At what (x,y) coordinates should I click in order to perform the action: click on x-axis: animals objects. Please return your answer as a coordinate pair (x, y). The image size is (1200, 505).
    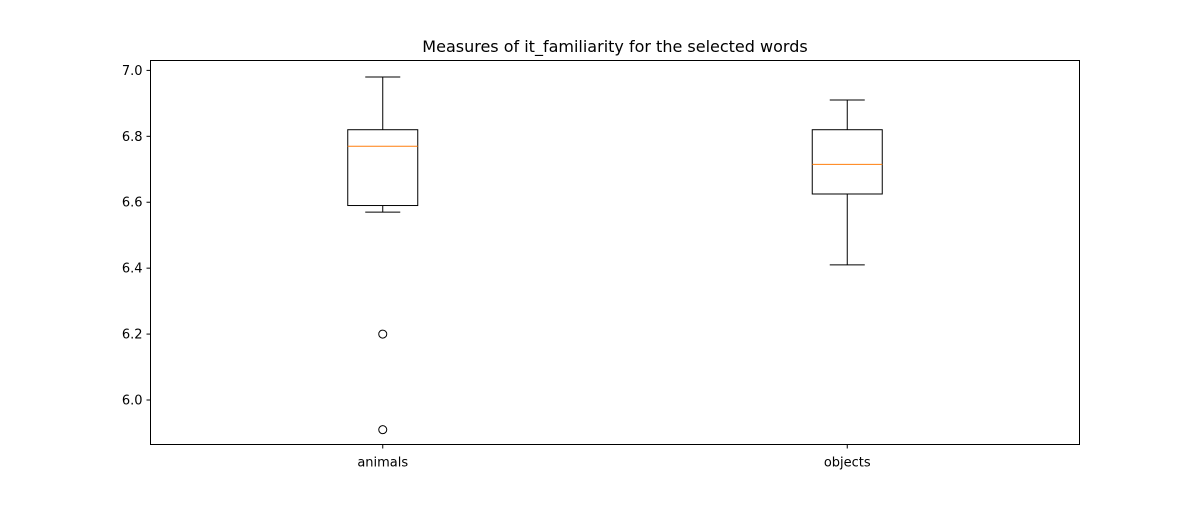
    Looking at the image, I should click on (614, 457).